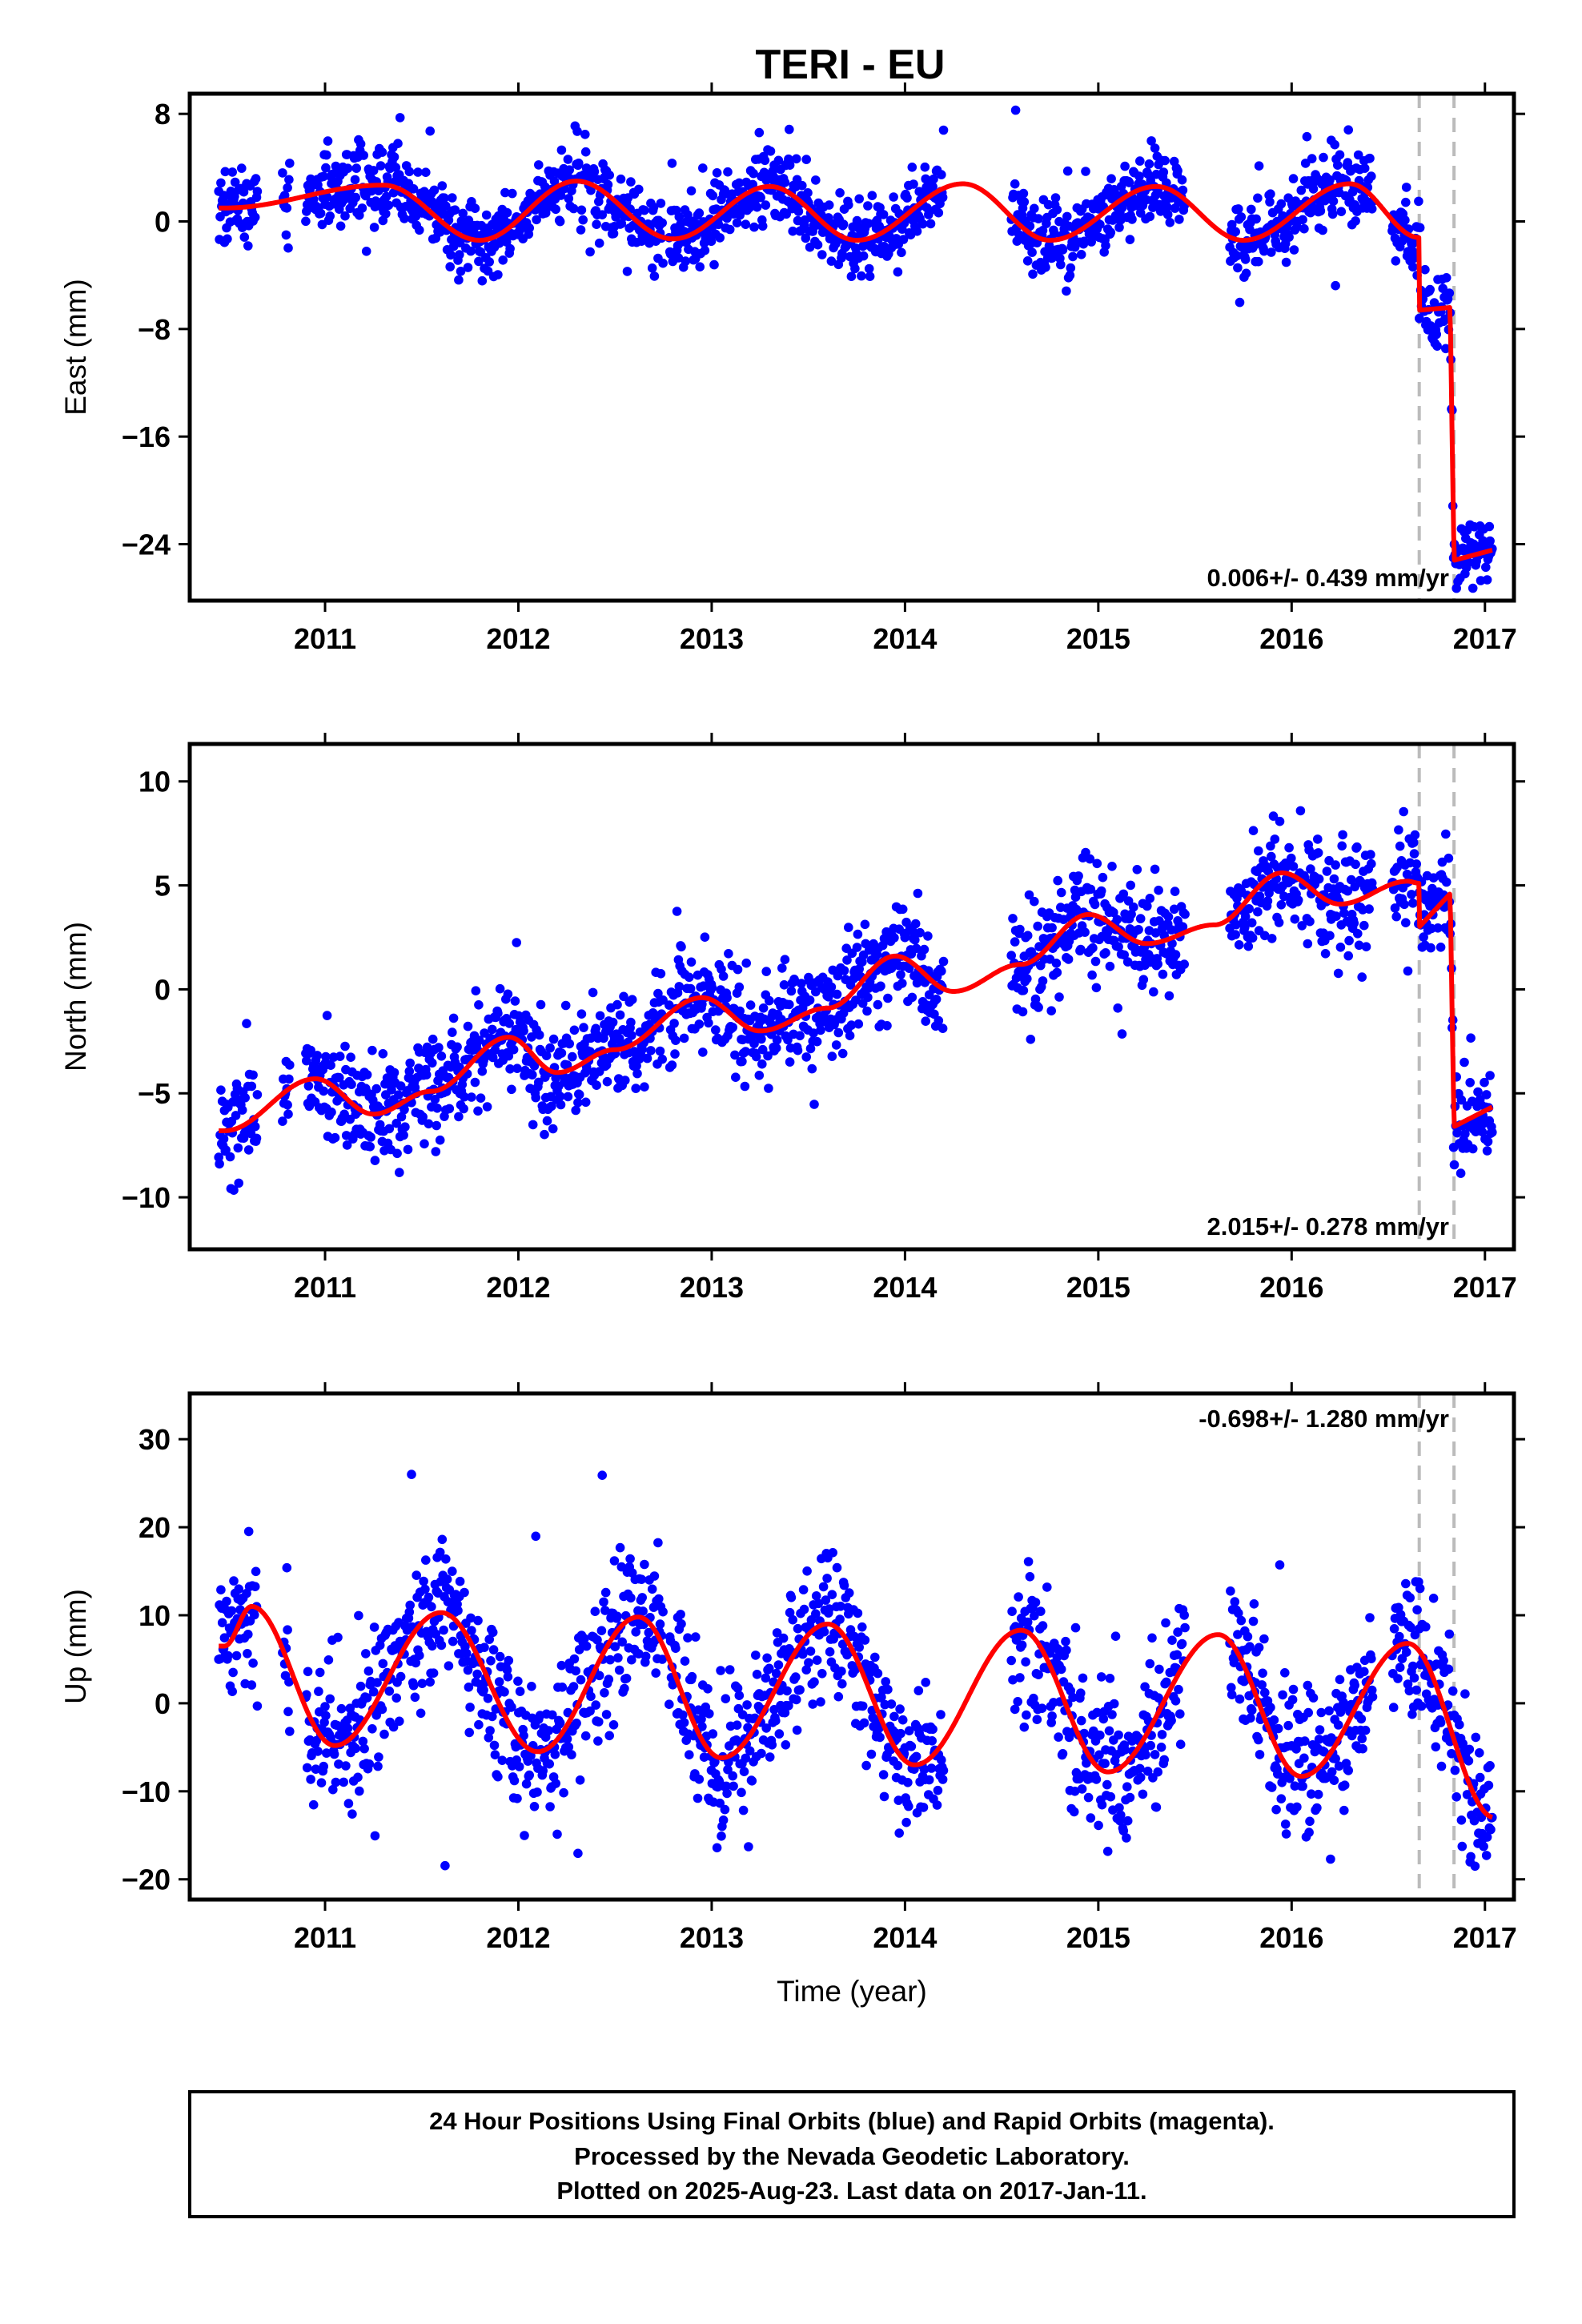 The image size is (1582, 2324). Describe the element at coordinates (75, 347) in the screenshot. I see `y-axis-label: East (mm)` at that location.